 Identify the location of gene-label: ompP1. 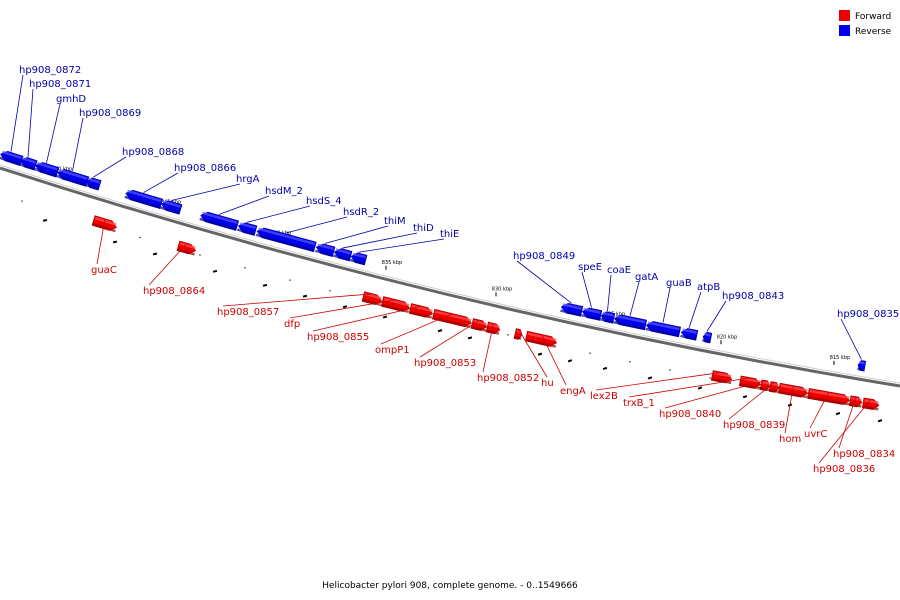
(392, 350).